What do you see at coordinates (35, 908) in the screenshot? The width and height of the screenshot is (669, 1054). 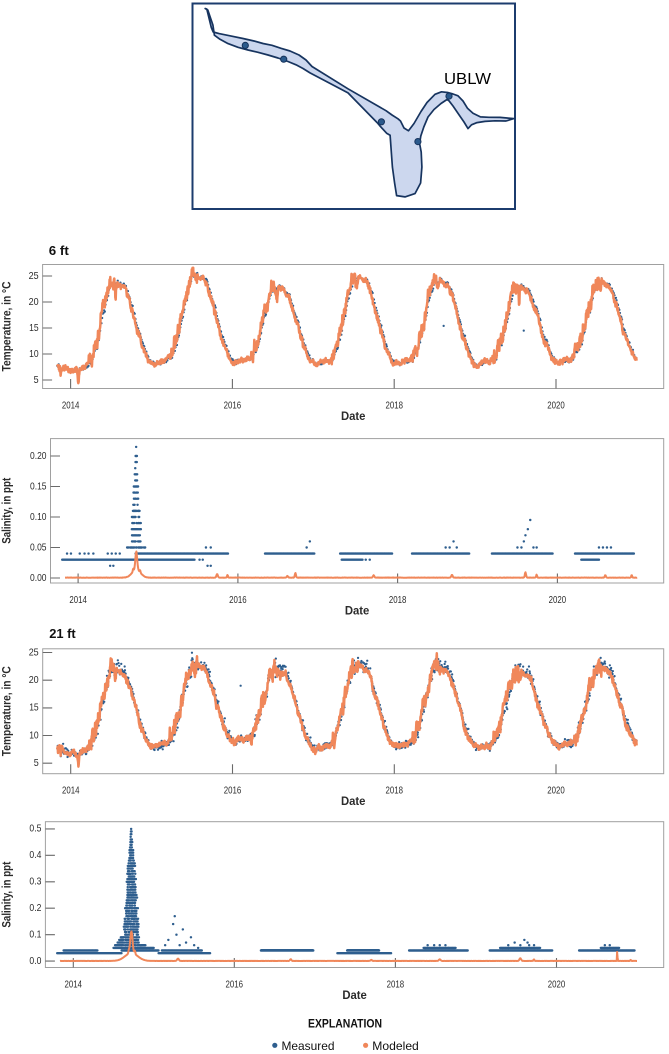 I see `svg-text: 0.2` at bounding box center [35, 908].